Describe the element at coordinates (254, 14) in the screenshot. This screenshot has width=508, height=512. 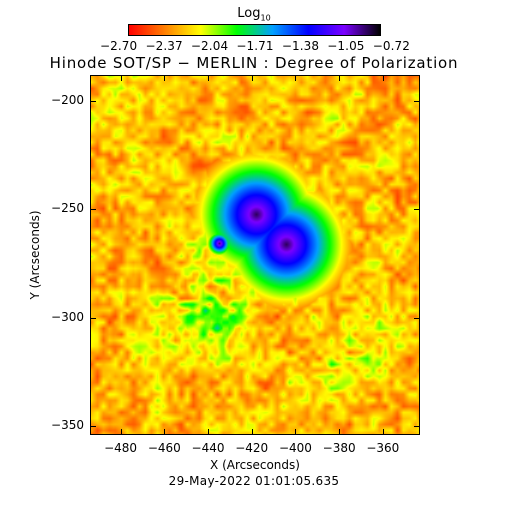
I see `colorbar-title: Log10` at that location.